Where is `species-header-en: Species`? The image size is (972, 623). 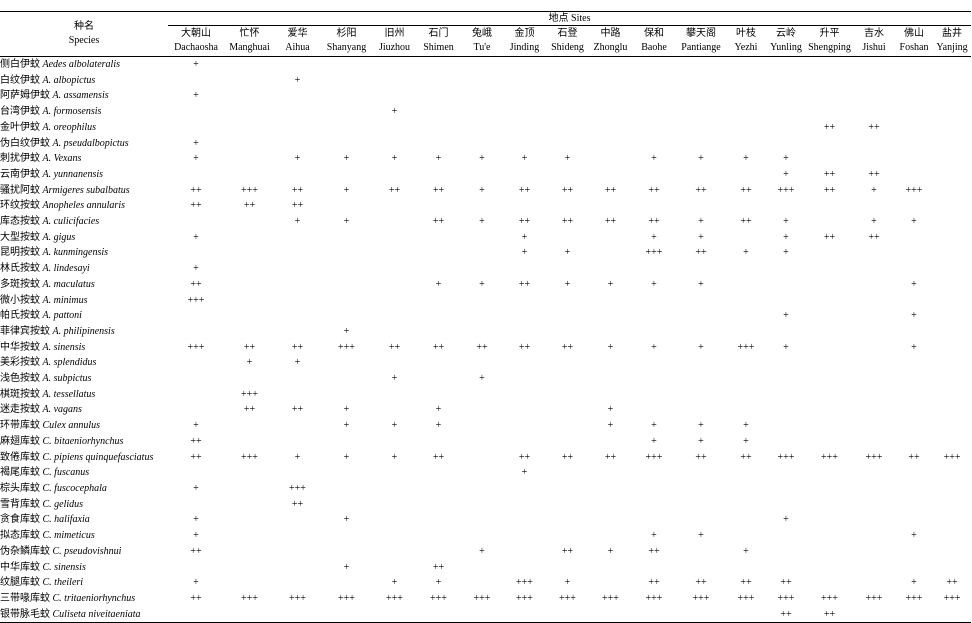 species-header-en: Species is located at coordinates (84, 40).